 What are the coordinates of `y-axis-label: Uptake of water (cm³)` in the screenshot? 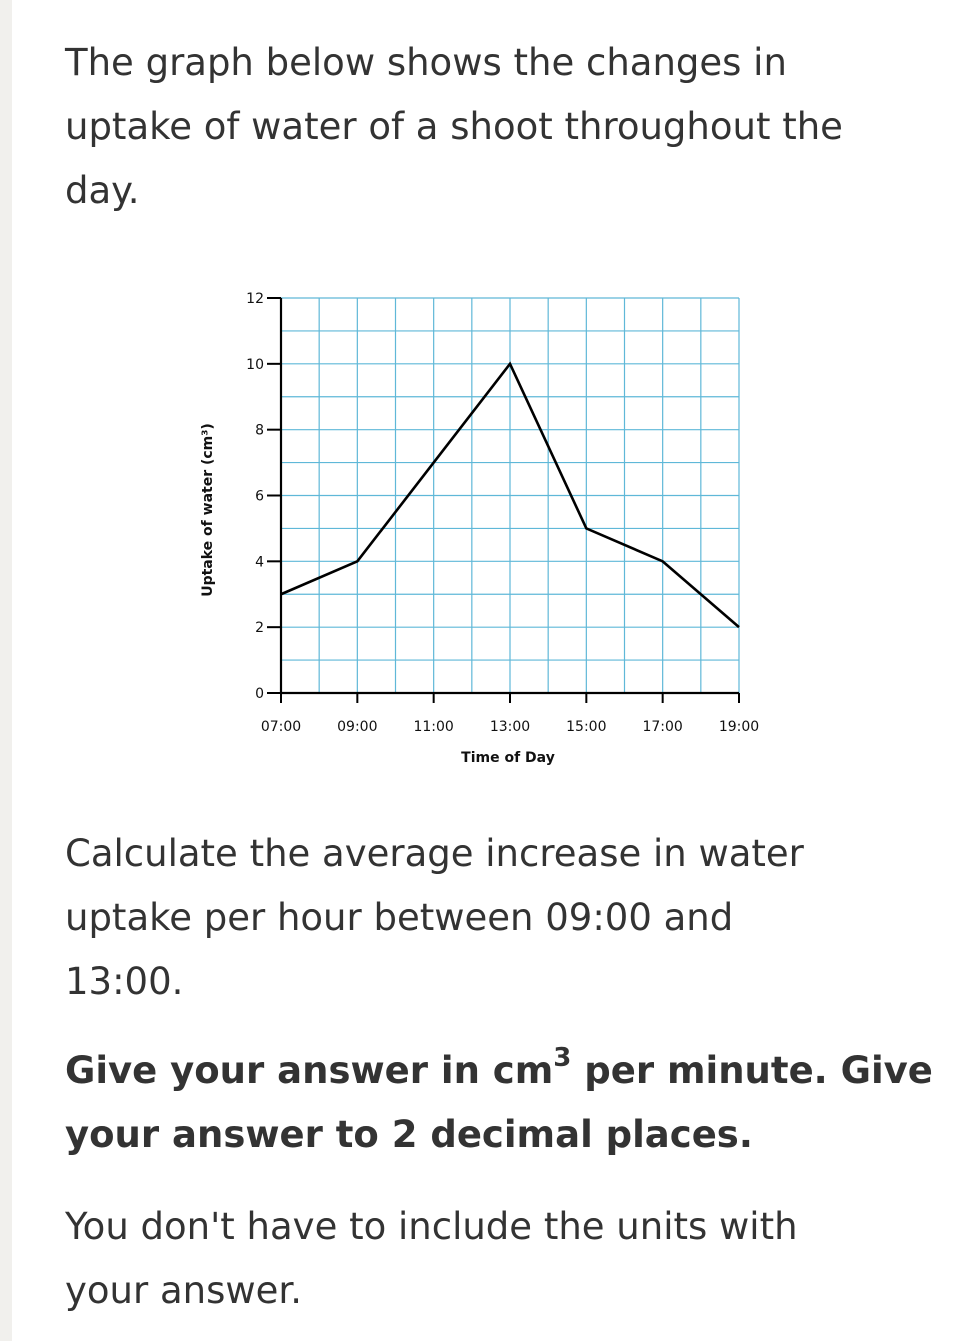 It's located at (208, 510).